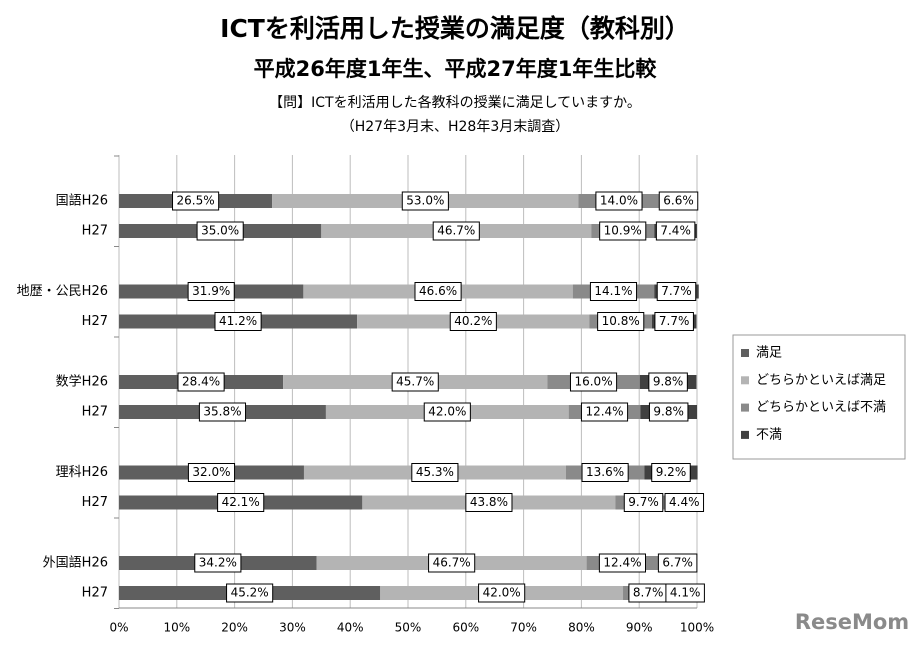 The height and width of the screenshot is (646, 911). I want to click on data-label: 45.2%, so click(250, 593).